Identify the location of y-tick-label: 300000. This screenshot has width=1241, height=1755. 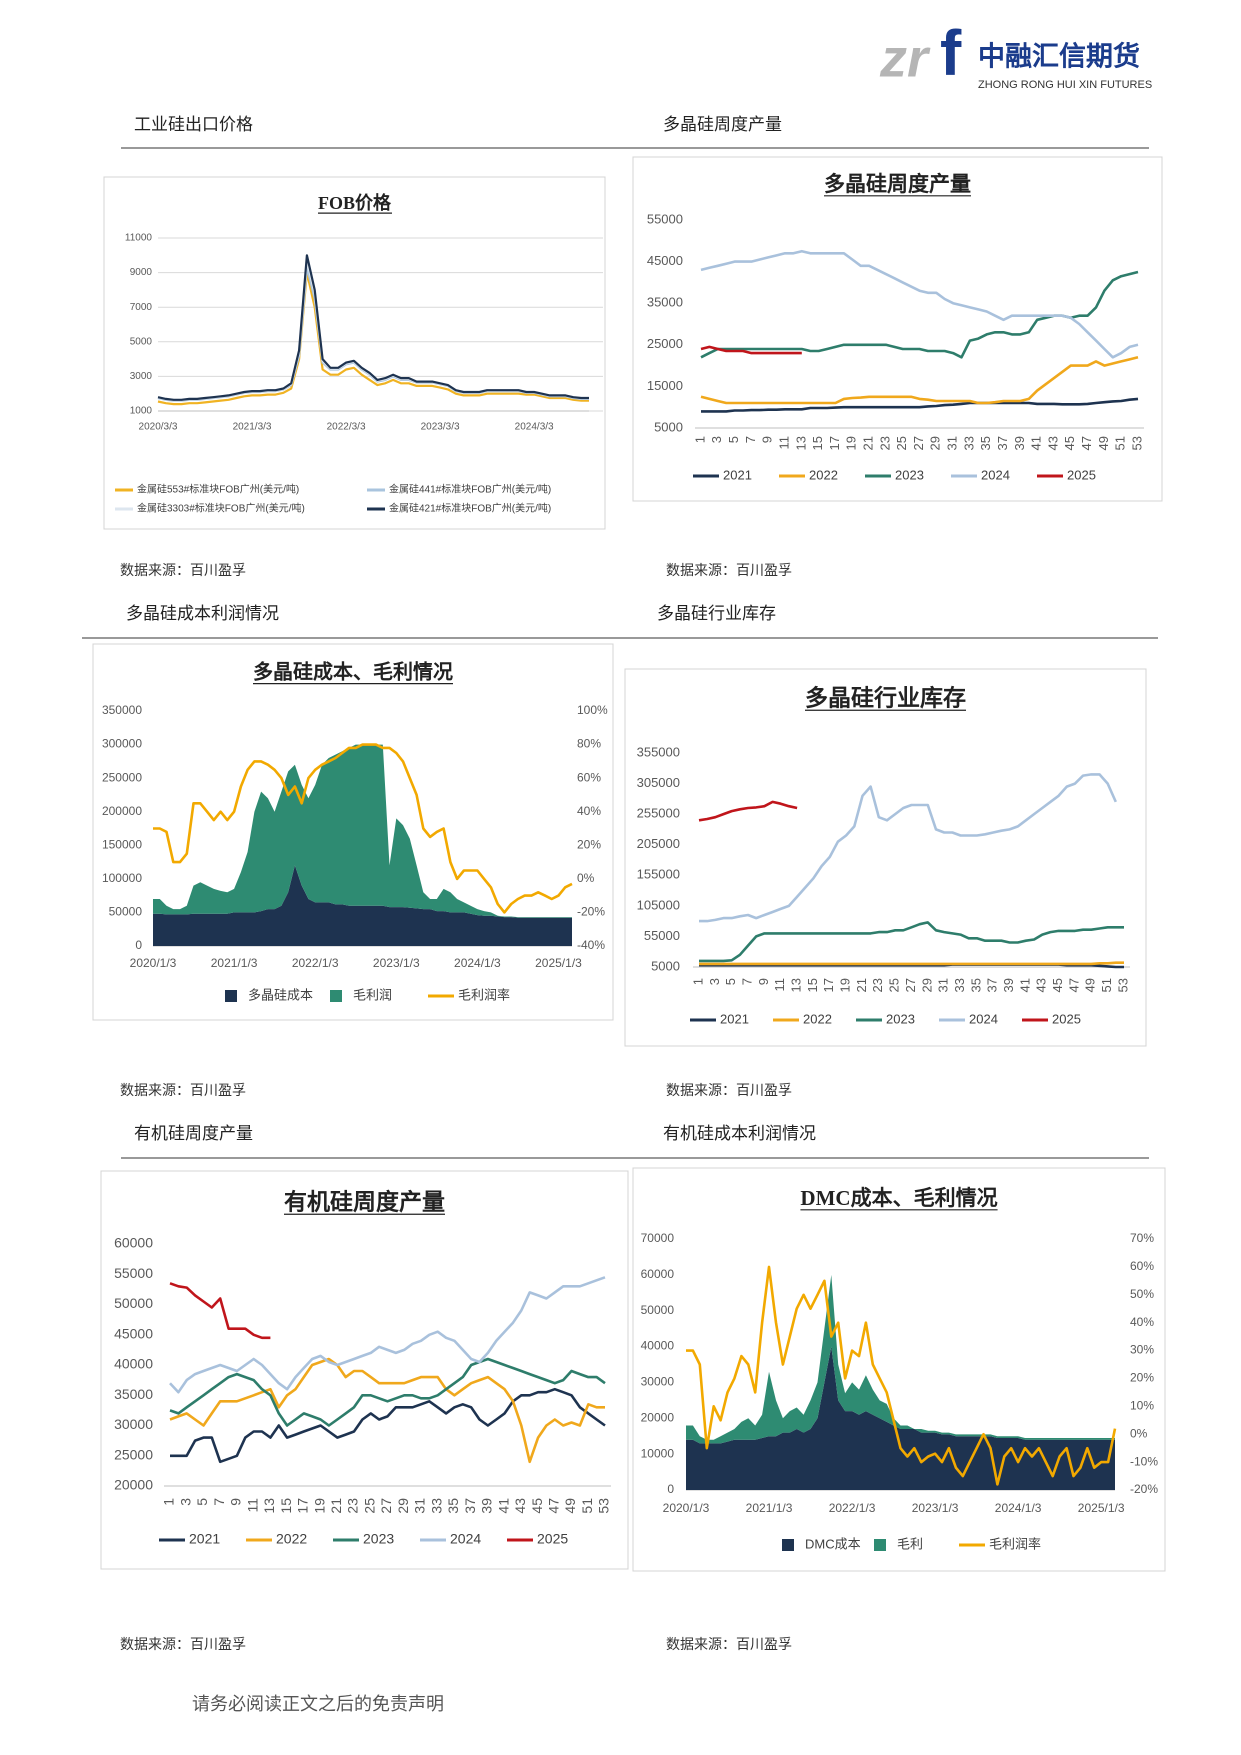
(122, 744).